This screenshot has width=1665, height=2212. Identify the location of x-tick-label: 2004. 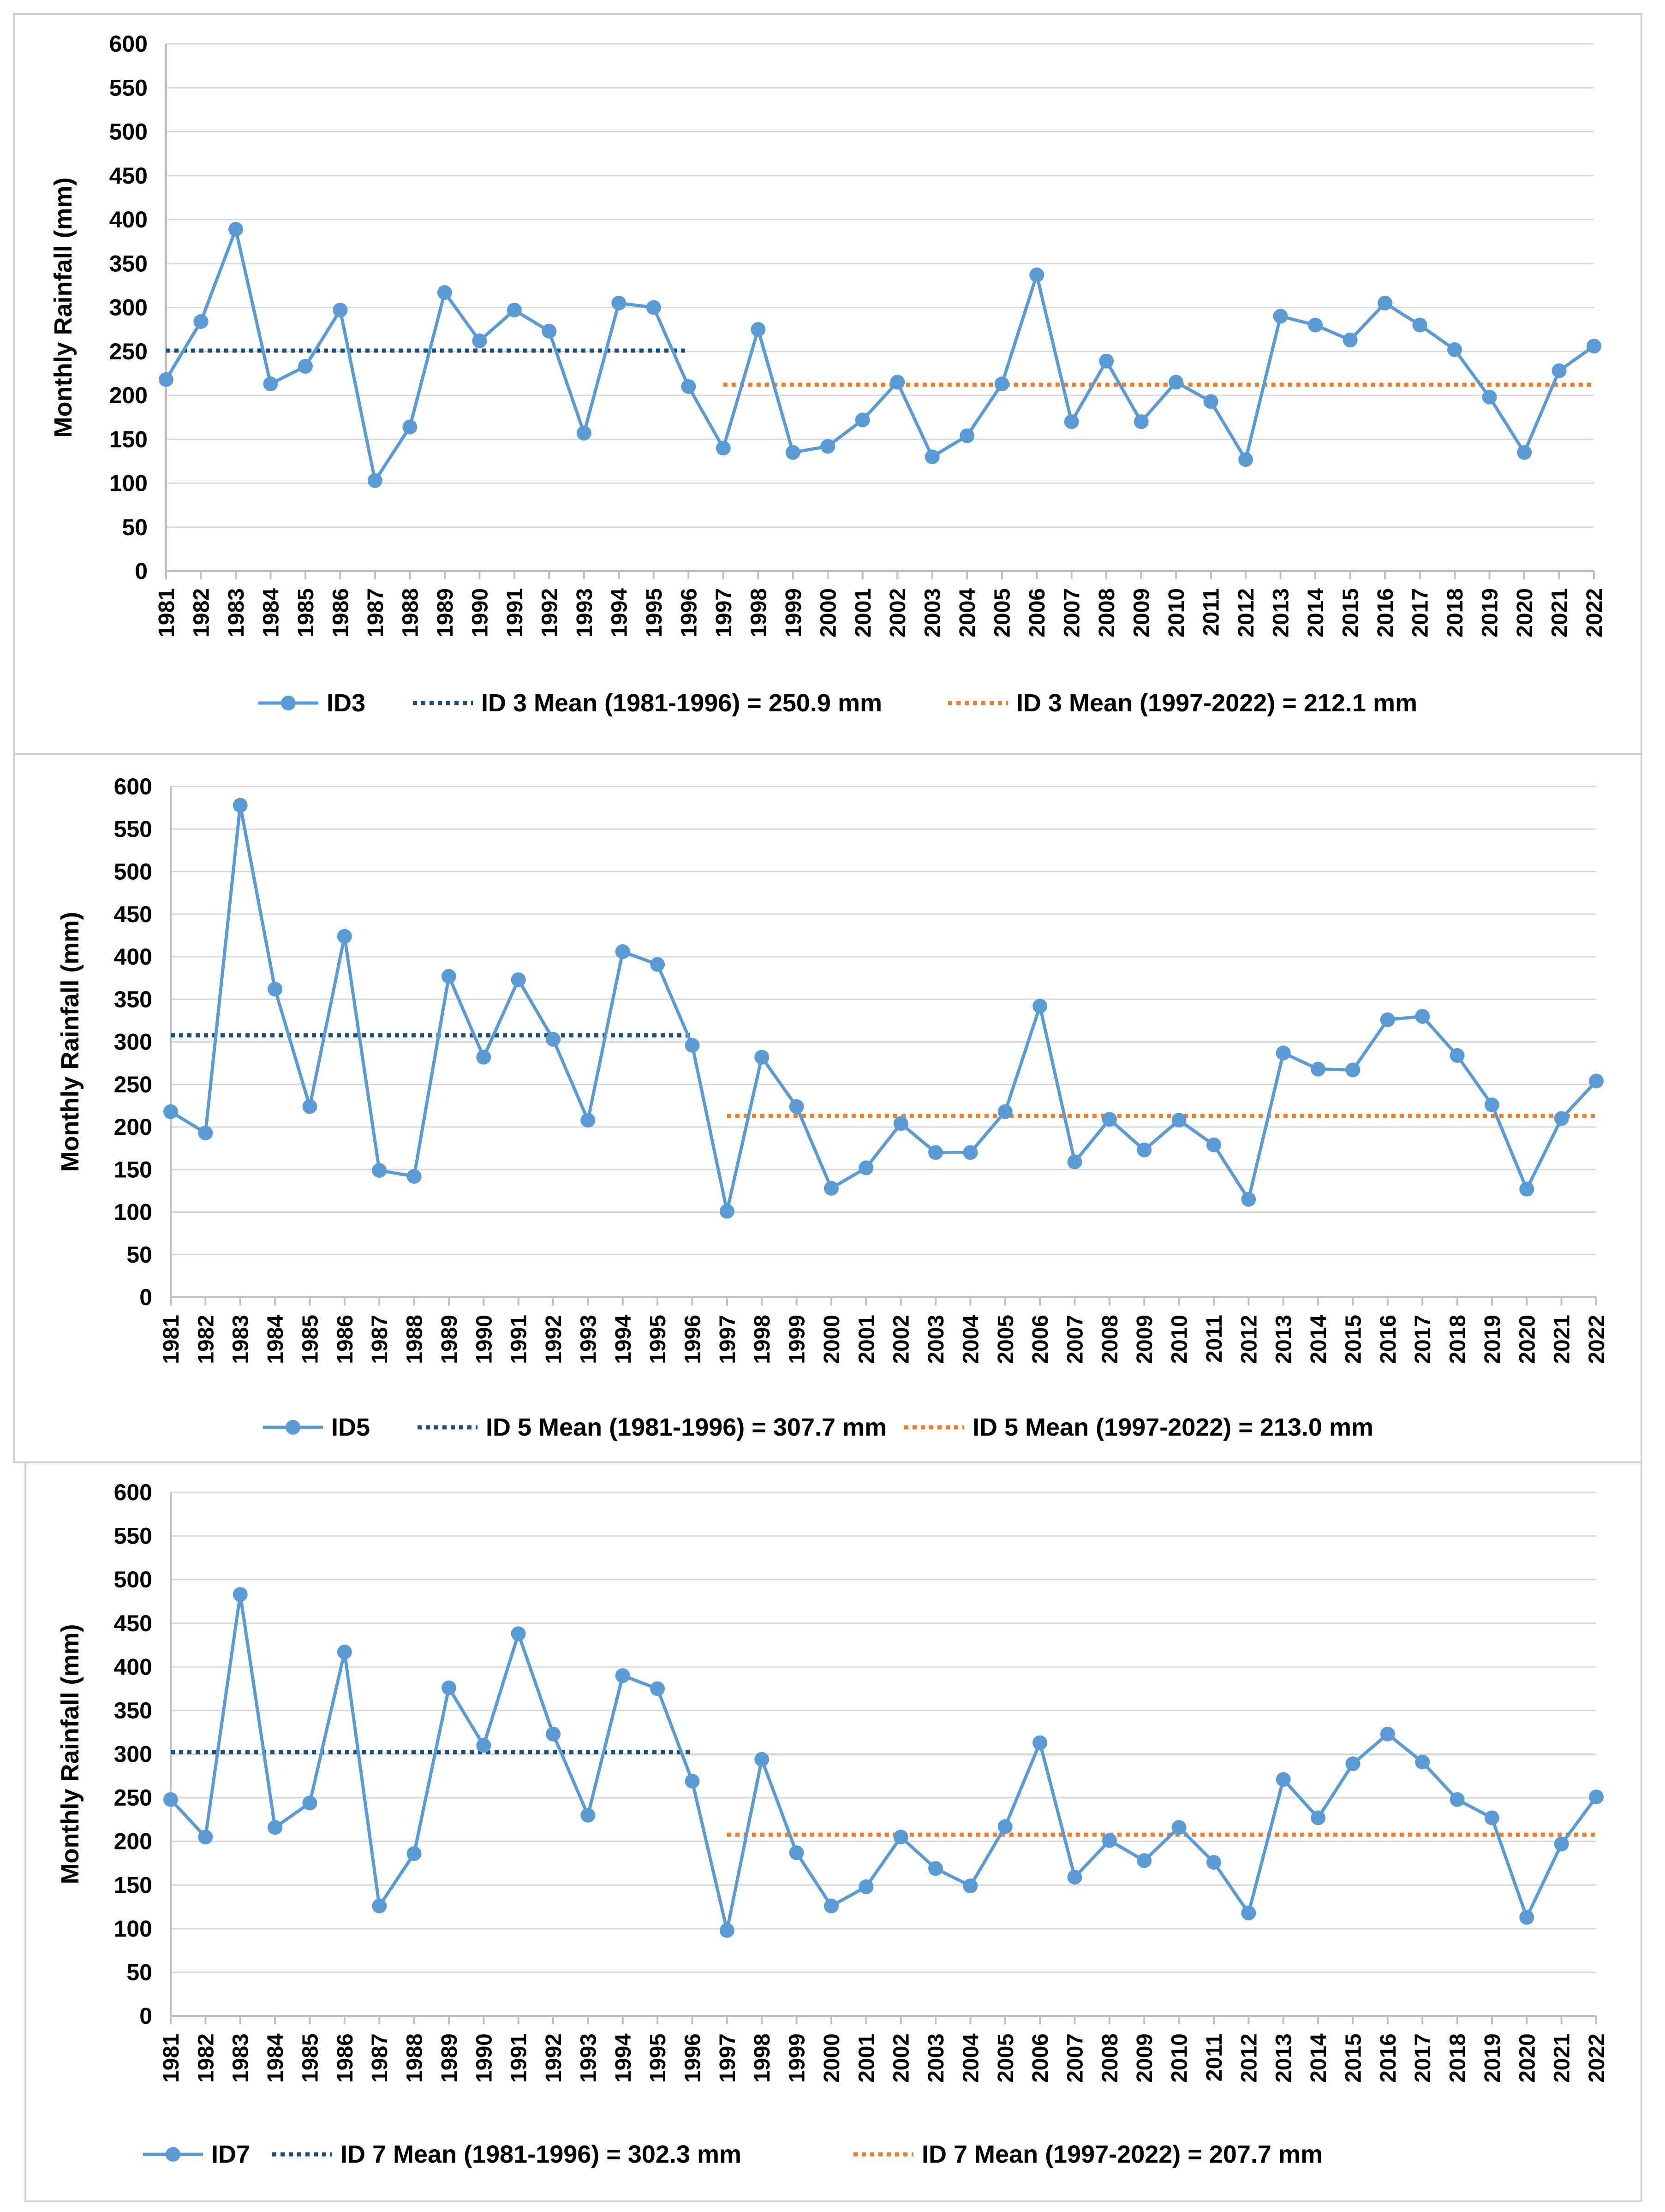
(971, 1339).